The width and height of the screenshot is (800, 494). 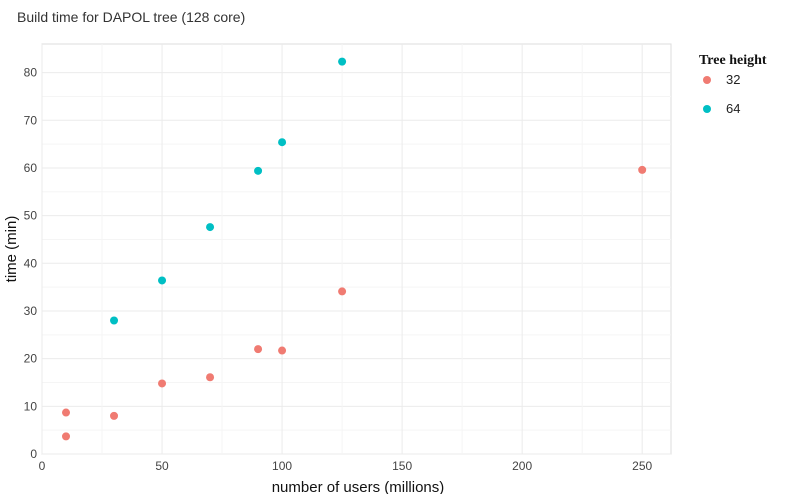 What do you see at coordinates (346, 466) in the screenshot?
I see `x-axis-ticks: 0 50 100 150 200 250` at bounding box center [346, 466].